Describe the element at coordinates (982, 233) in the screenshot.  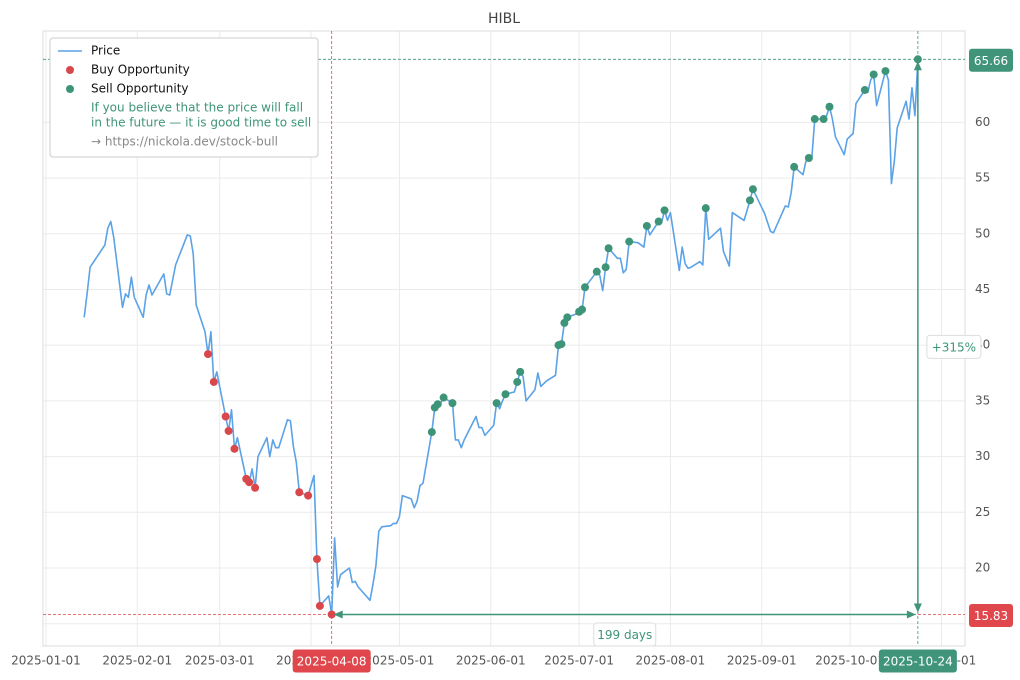
I see `y-tick-label: 50` at that location.